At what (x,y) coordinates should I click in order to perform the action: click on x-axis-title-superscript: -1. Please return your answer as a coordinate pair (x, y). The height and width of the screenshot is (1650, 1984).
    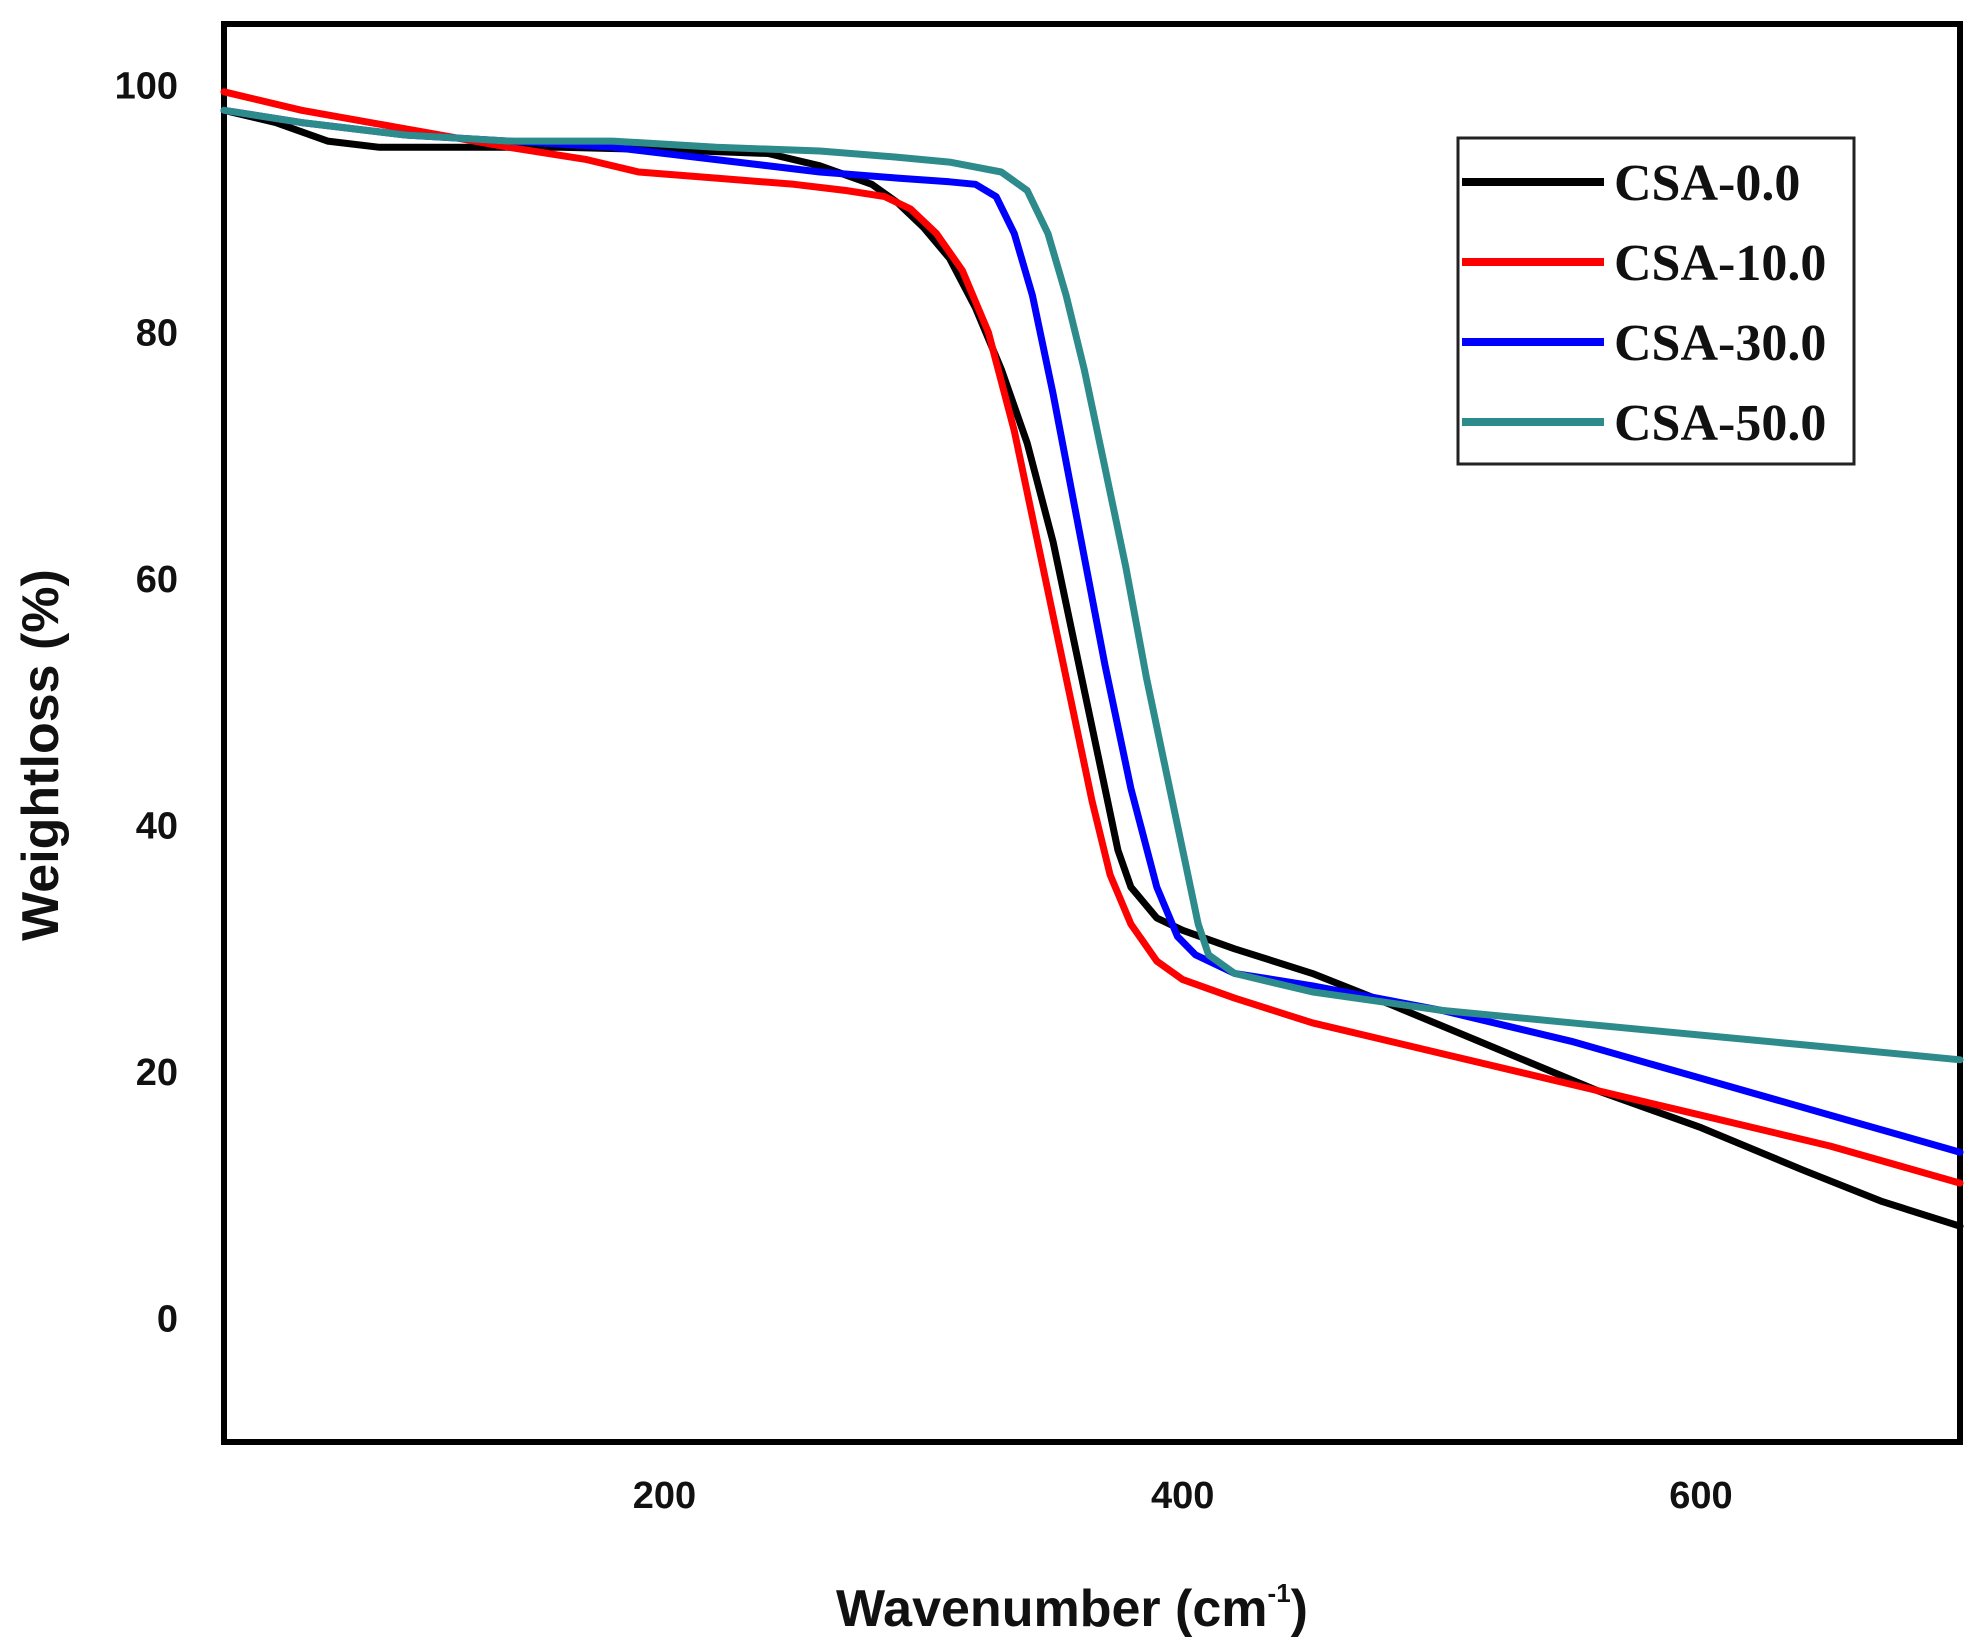
    Looking at the image, I should click on (1279, 1593).